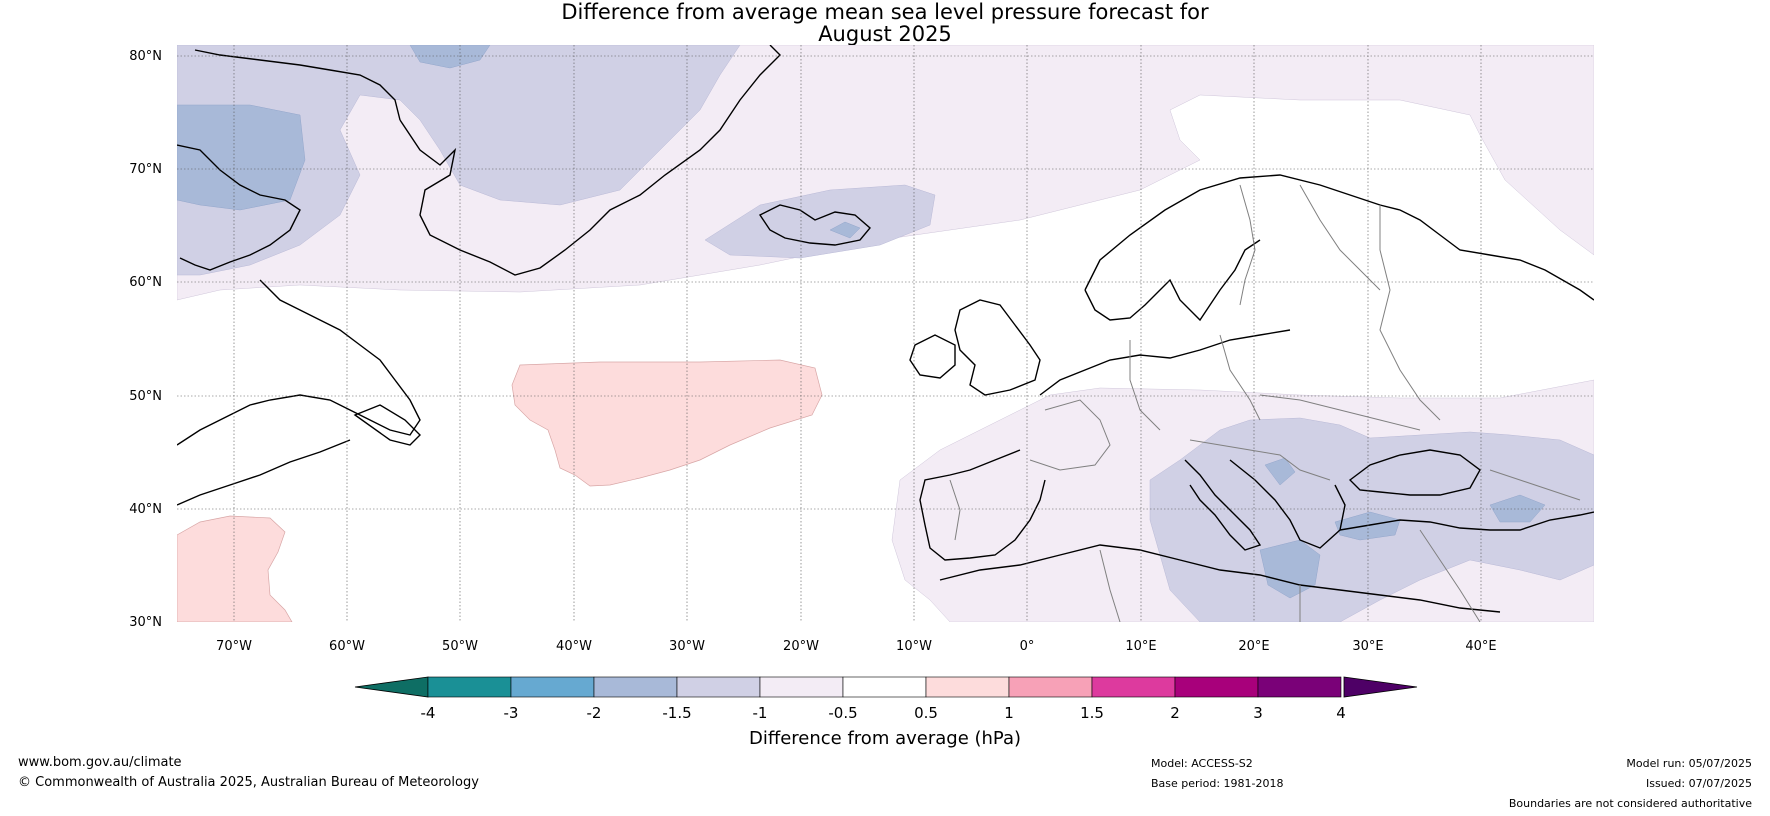  What do you see at coordinates (885, 738) in the screenshot?
I see `colorbar-title: Difference from average (hPa)` at bounding box center [885, 738].